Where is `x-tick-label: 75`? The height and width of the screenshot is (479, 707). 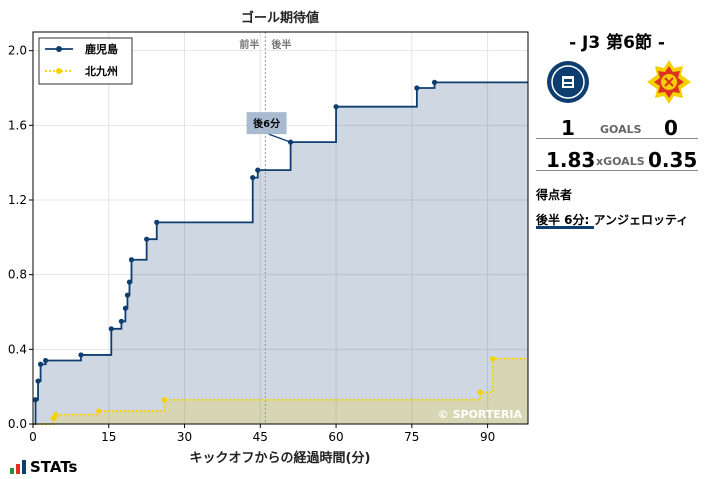 x-tick-label: 75 is located at coordinates (411, 437).